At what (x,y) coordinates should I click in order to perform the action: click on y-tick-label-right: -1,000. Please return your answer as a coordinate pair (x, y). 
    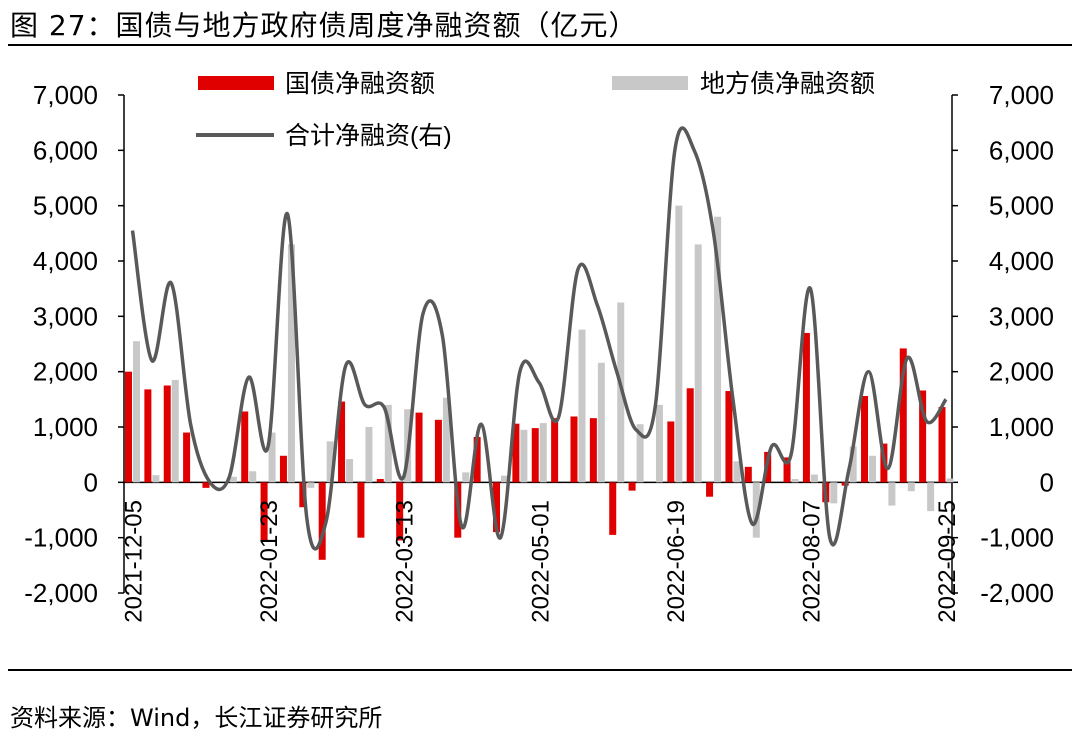
    Looking at the image, I should click on (1017, 538).